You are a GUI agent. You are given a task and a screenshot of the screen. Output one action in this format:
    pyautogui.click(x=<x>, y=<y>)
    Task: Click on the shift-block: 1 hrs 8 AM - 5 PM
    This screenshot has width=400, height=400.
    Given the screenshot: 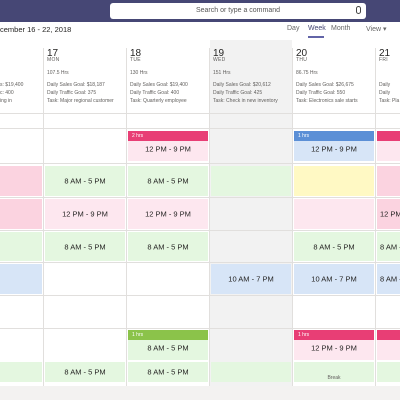 What is the action you would take?
    pyautogui.click(x=168, y=345)
    